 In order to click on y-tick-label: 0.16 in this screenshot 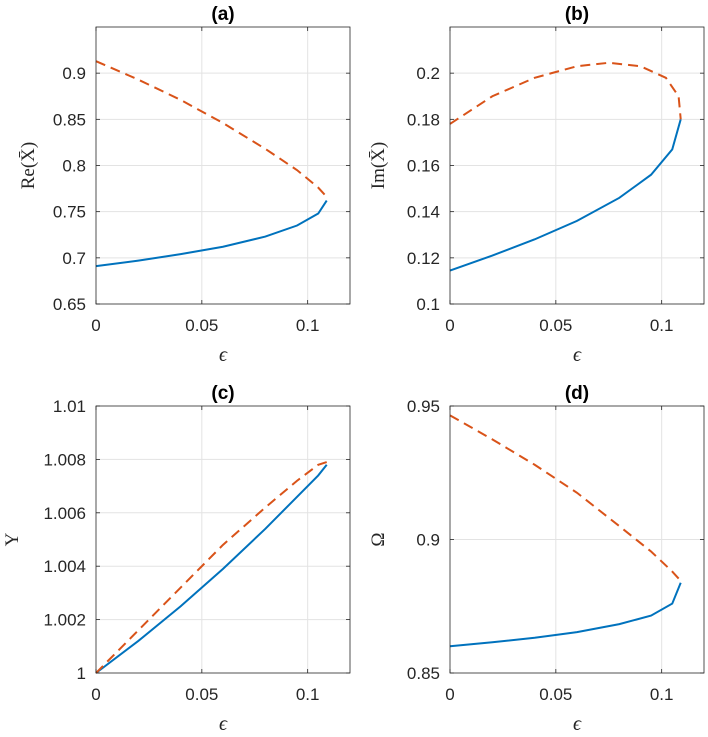, I will do `click(423, 166)`.